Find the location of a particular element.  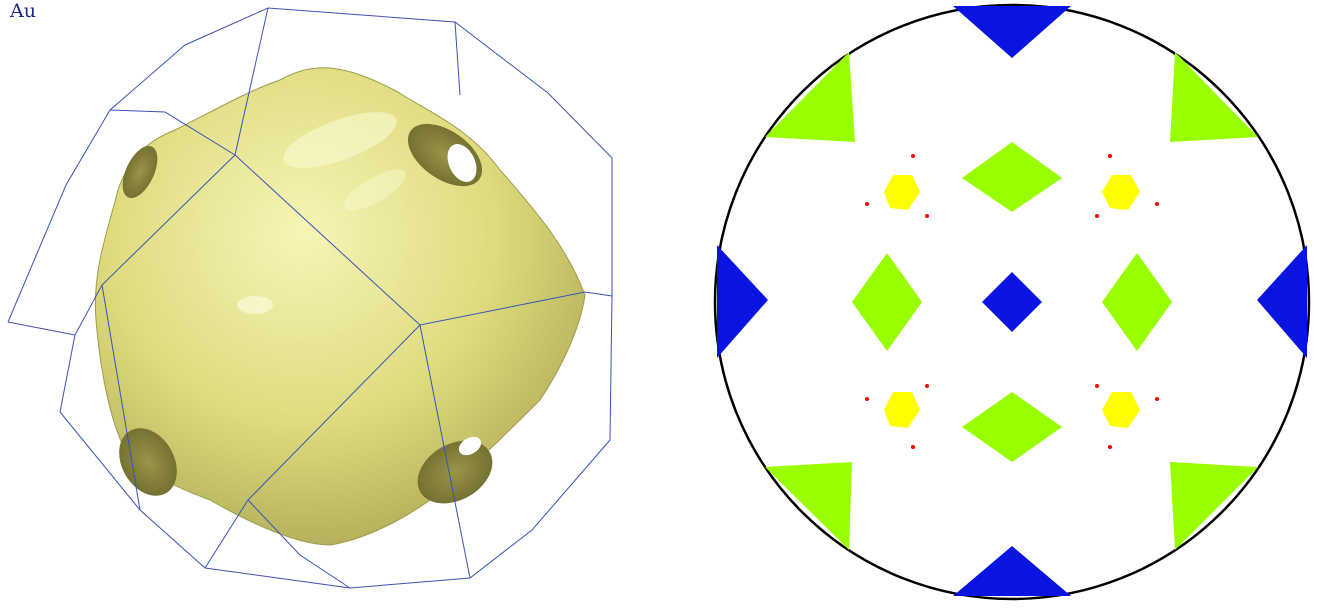

red-points is located at coordinates (1012, 301).